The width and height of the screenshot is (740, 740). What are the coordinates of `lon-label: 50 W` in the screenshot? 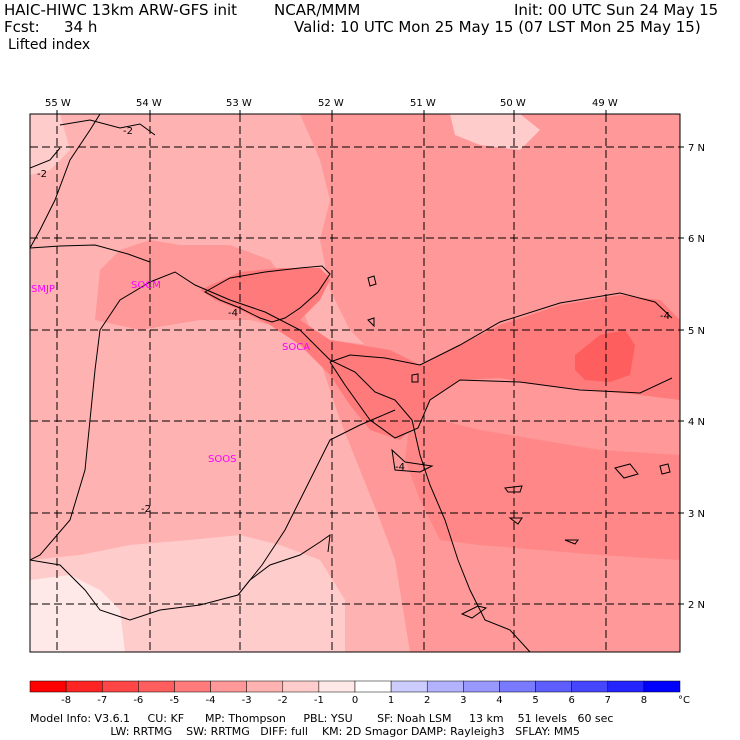 It's located at (513, 103).